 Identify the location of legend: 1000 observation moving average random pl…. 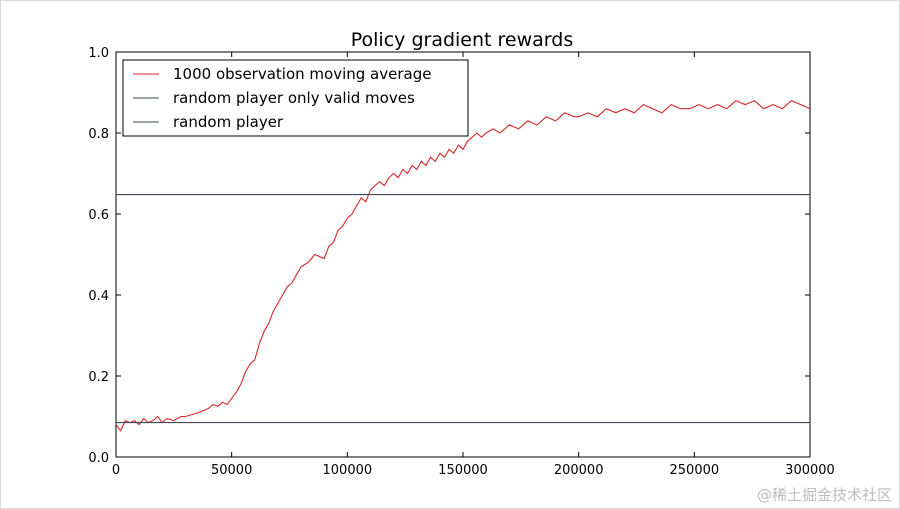
(295, 98).